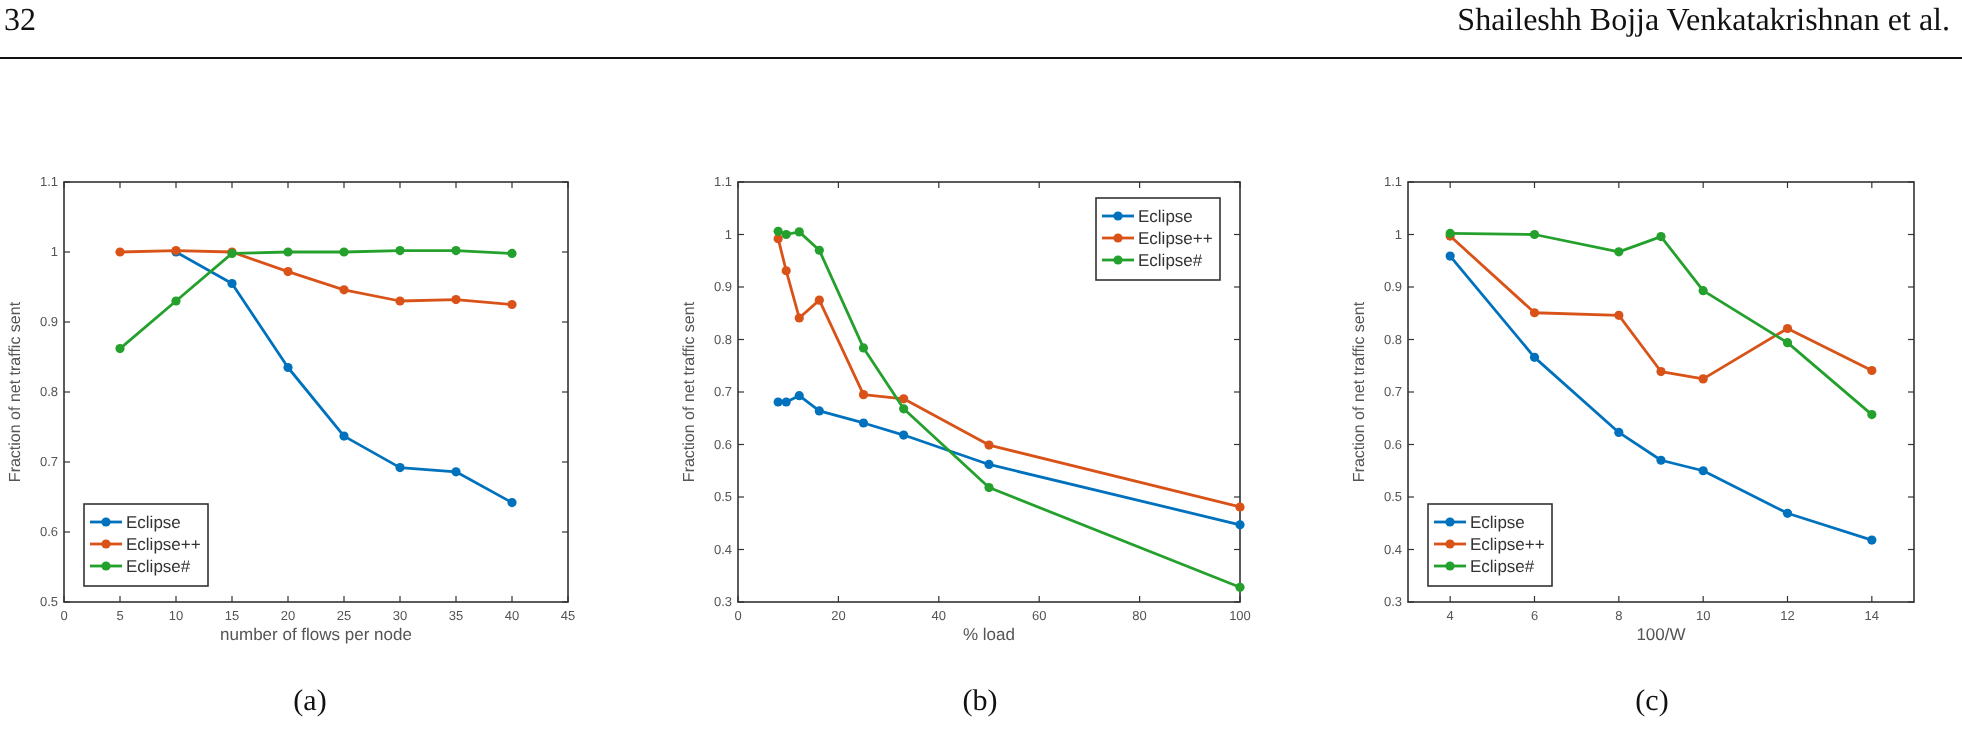 Image resolution: width=1962 pixels, height=734 pixels. I want to click on x-axis-title: % load, so click(989, 634).